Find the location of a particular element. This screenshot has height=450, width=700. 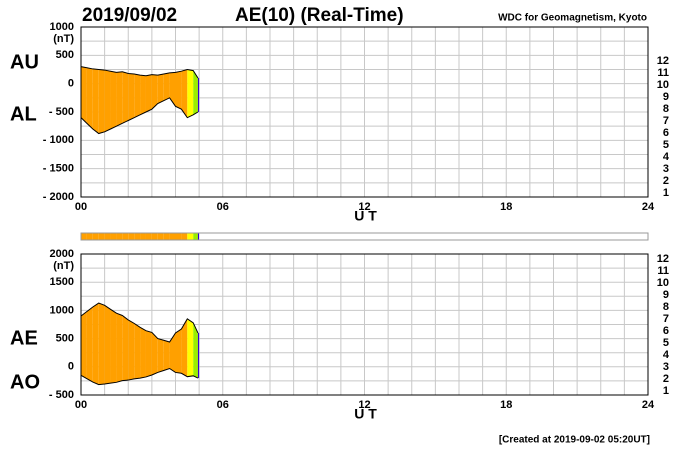

legend-entry: 2 is located at coordinates (666, 379).